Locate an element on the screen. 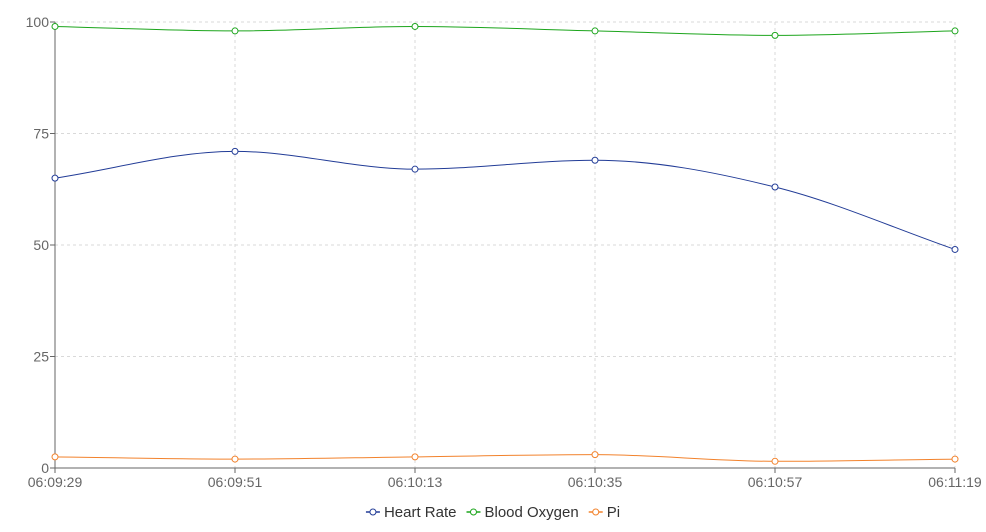  x-tick-label: 06:11:19 is located at coordinates (955, 482).